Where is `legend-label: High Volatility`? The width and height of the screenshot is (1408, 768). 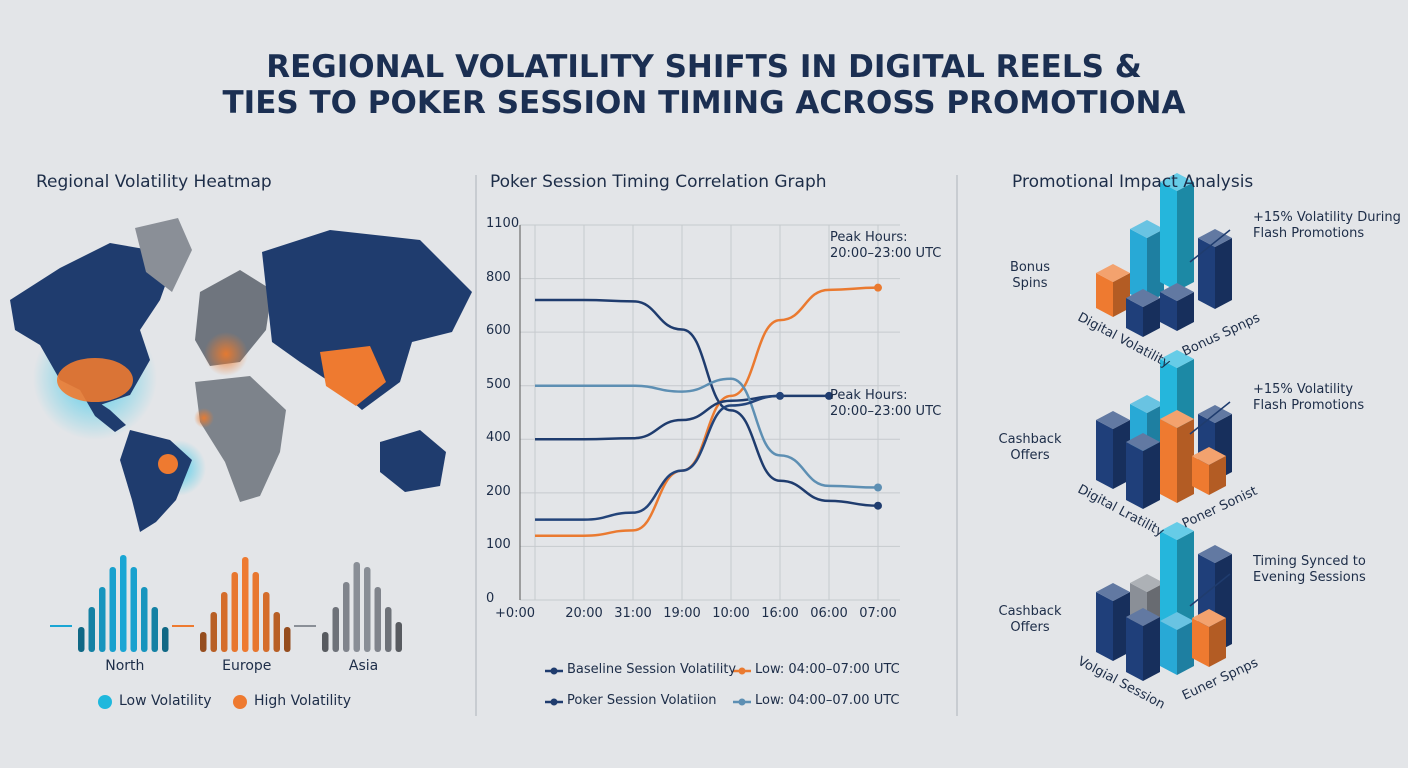 legend-label: High Volatility is located at coordinates (303, 701).